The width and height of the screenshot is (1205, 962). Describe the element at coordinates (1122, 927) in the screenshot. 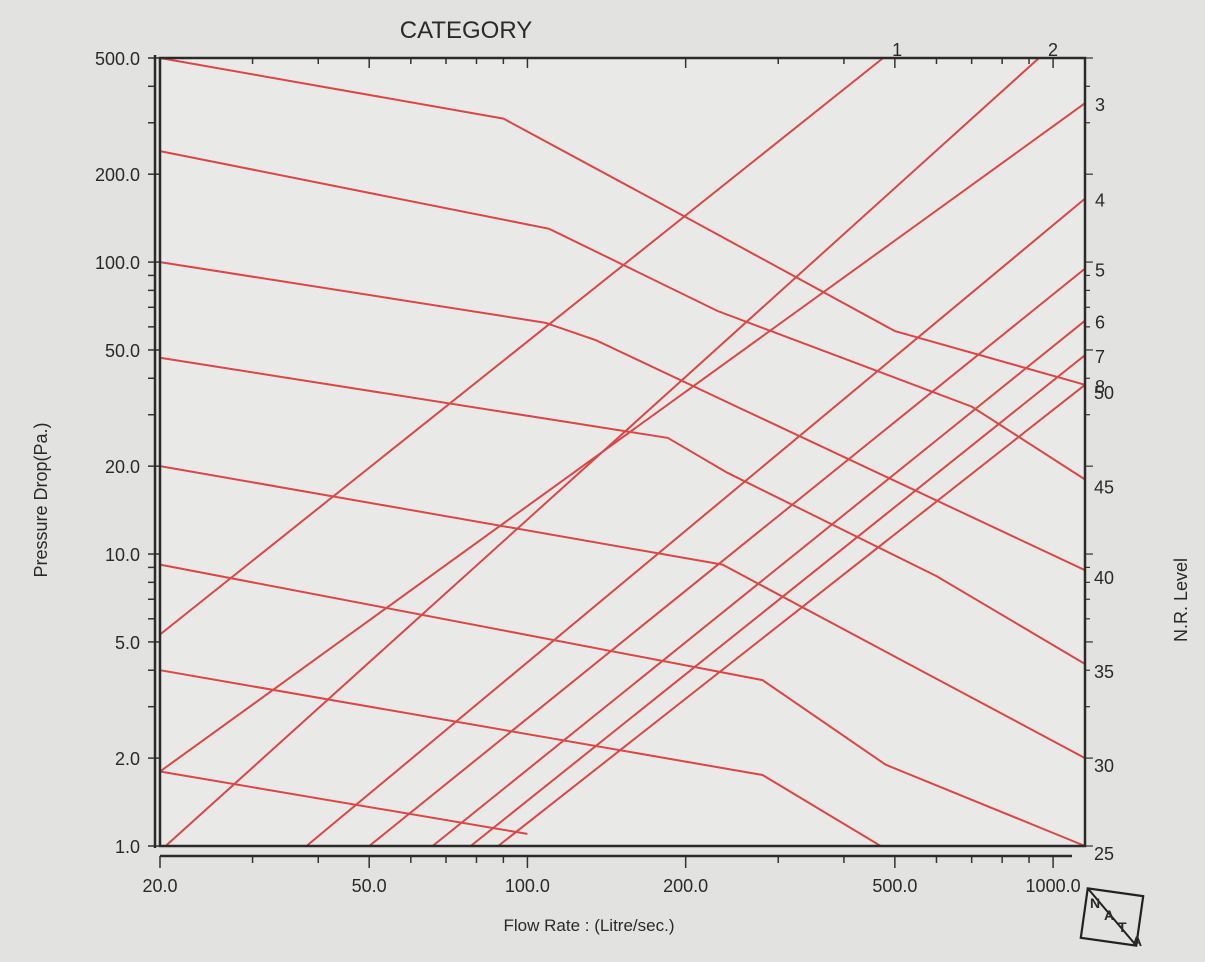

I see `logo-letter: T` at that location.